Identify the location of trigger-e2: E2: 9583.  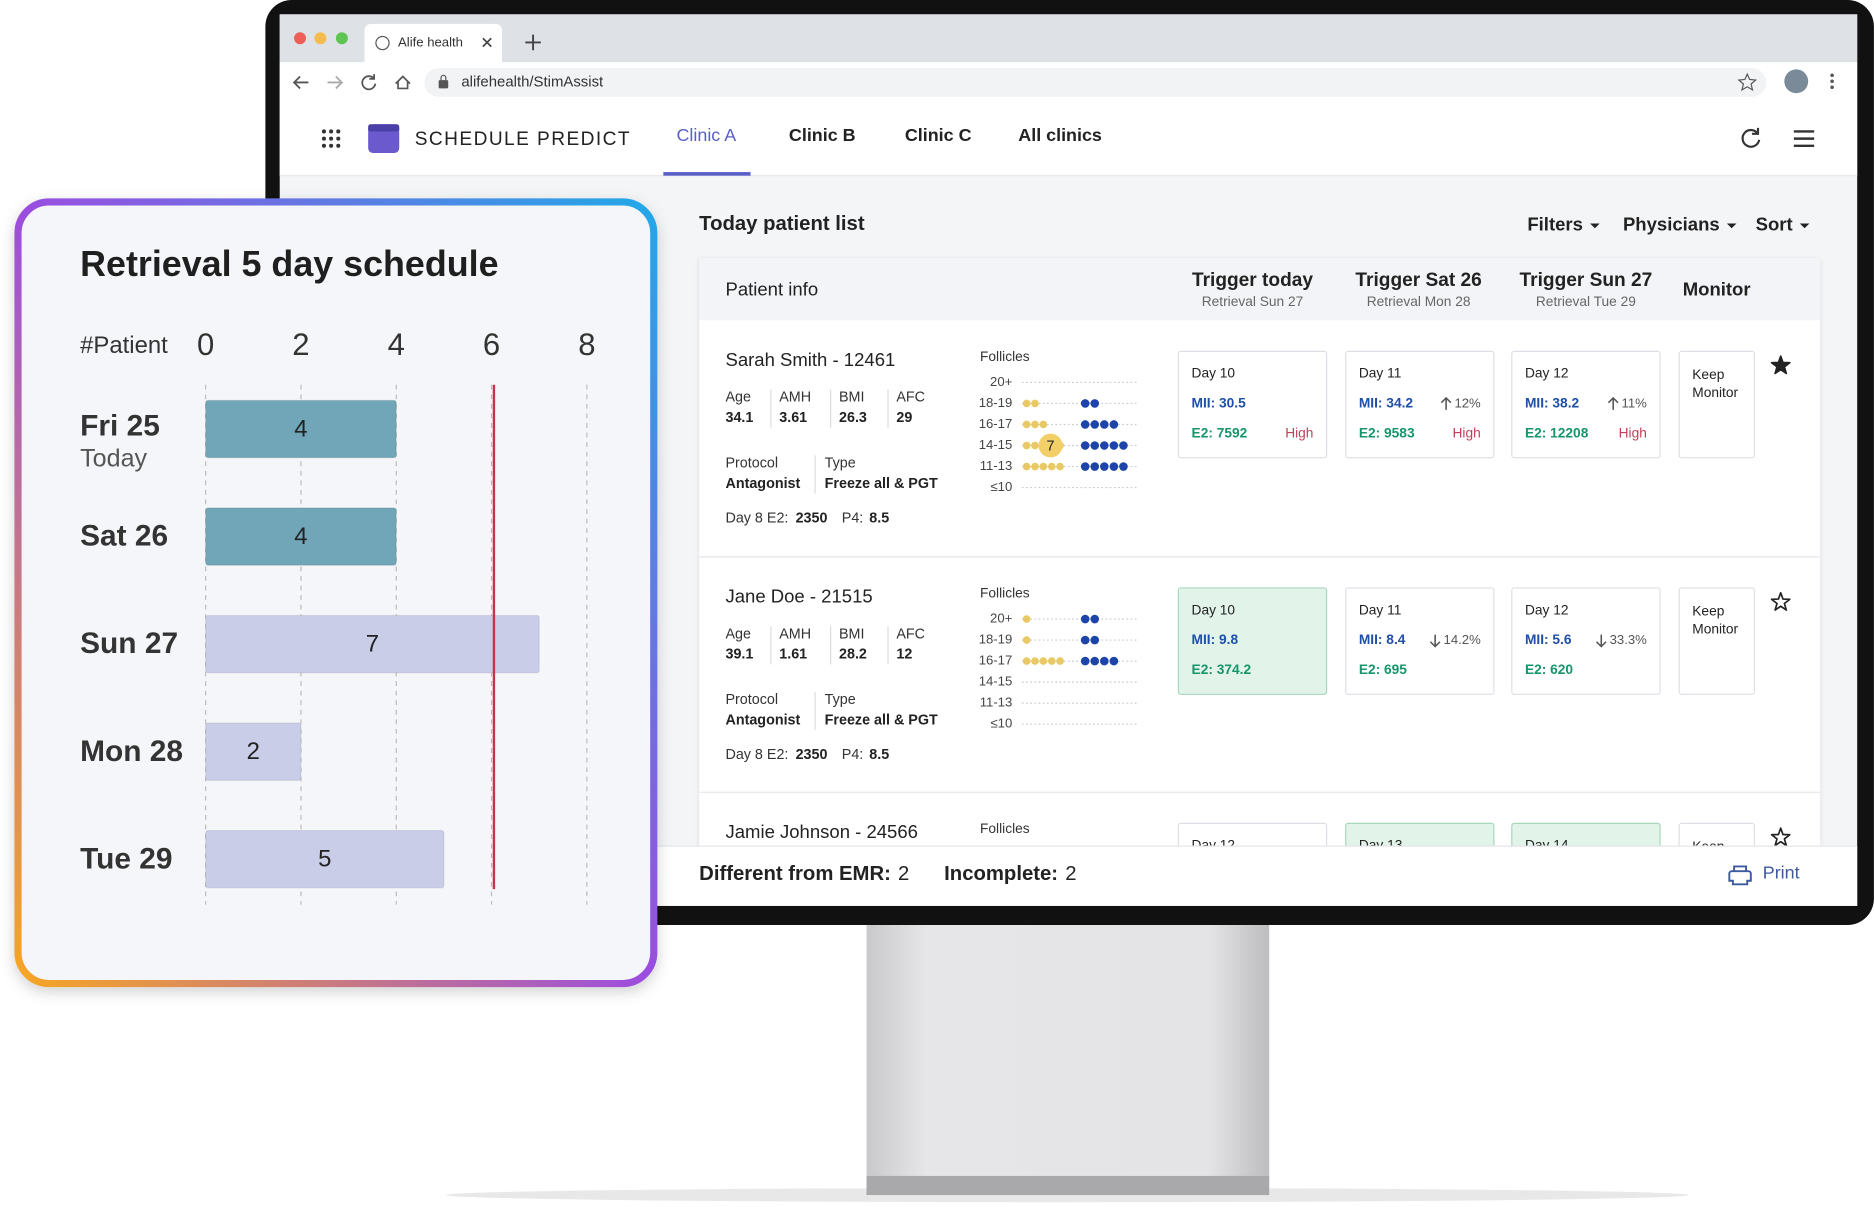
(1387, 432).